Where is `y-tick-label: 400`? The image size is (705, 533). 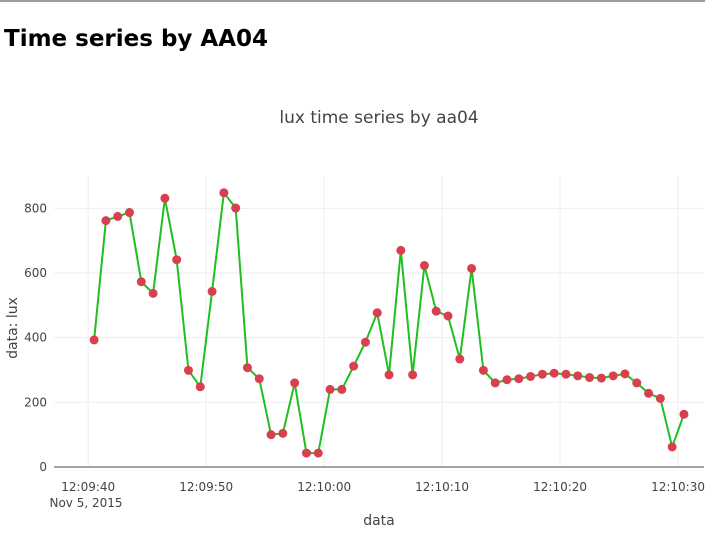 y-tick-label: 400 is located at coordinates (35, 338).